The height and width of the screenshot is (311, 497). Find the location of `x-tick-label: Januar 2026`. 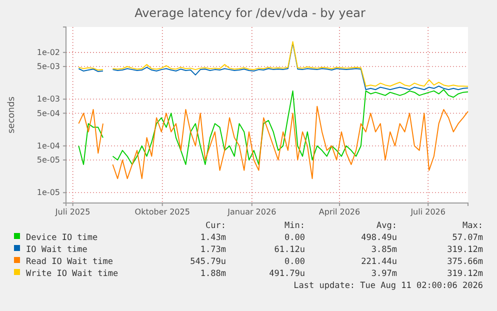

x-tick-label: Januar 2026 is located at coordinates (251, 212).